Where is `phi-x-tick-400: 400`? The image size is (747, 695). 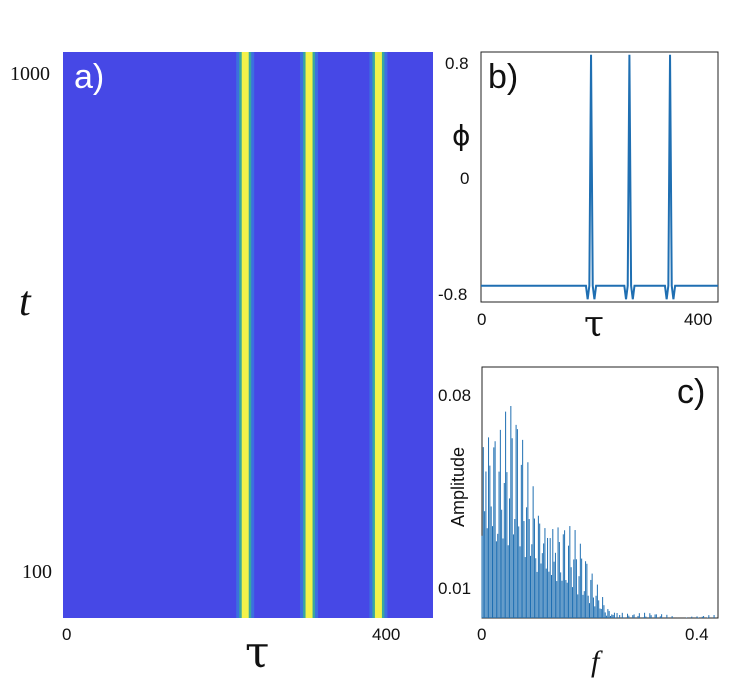
phi-x-tick-400: 400 is located at coordinates (698, 319).